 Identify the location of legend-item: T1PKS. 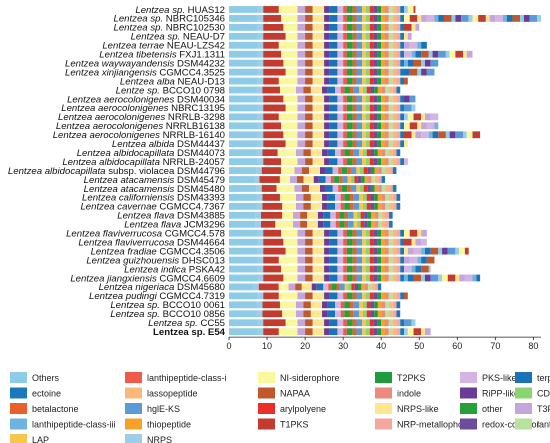
(283, 424).